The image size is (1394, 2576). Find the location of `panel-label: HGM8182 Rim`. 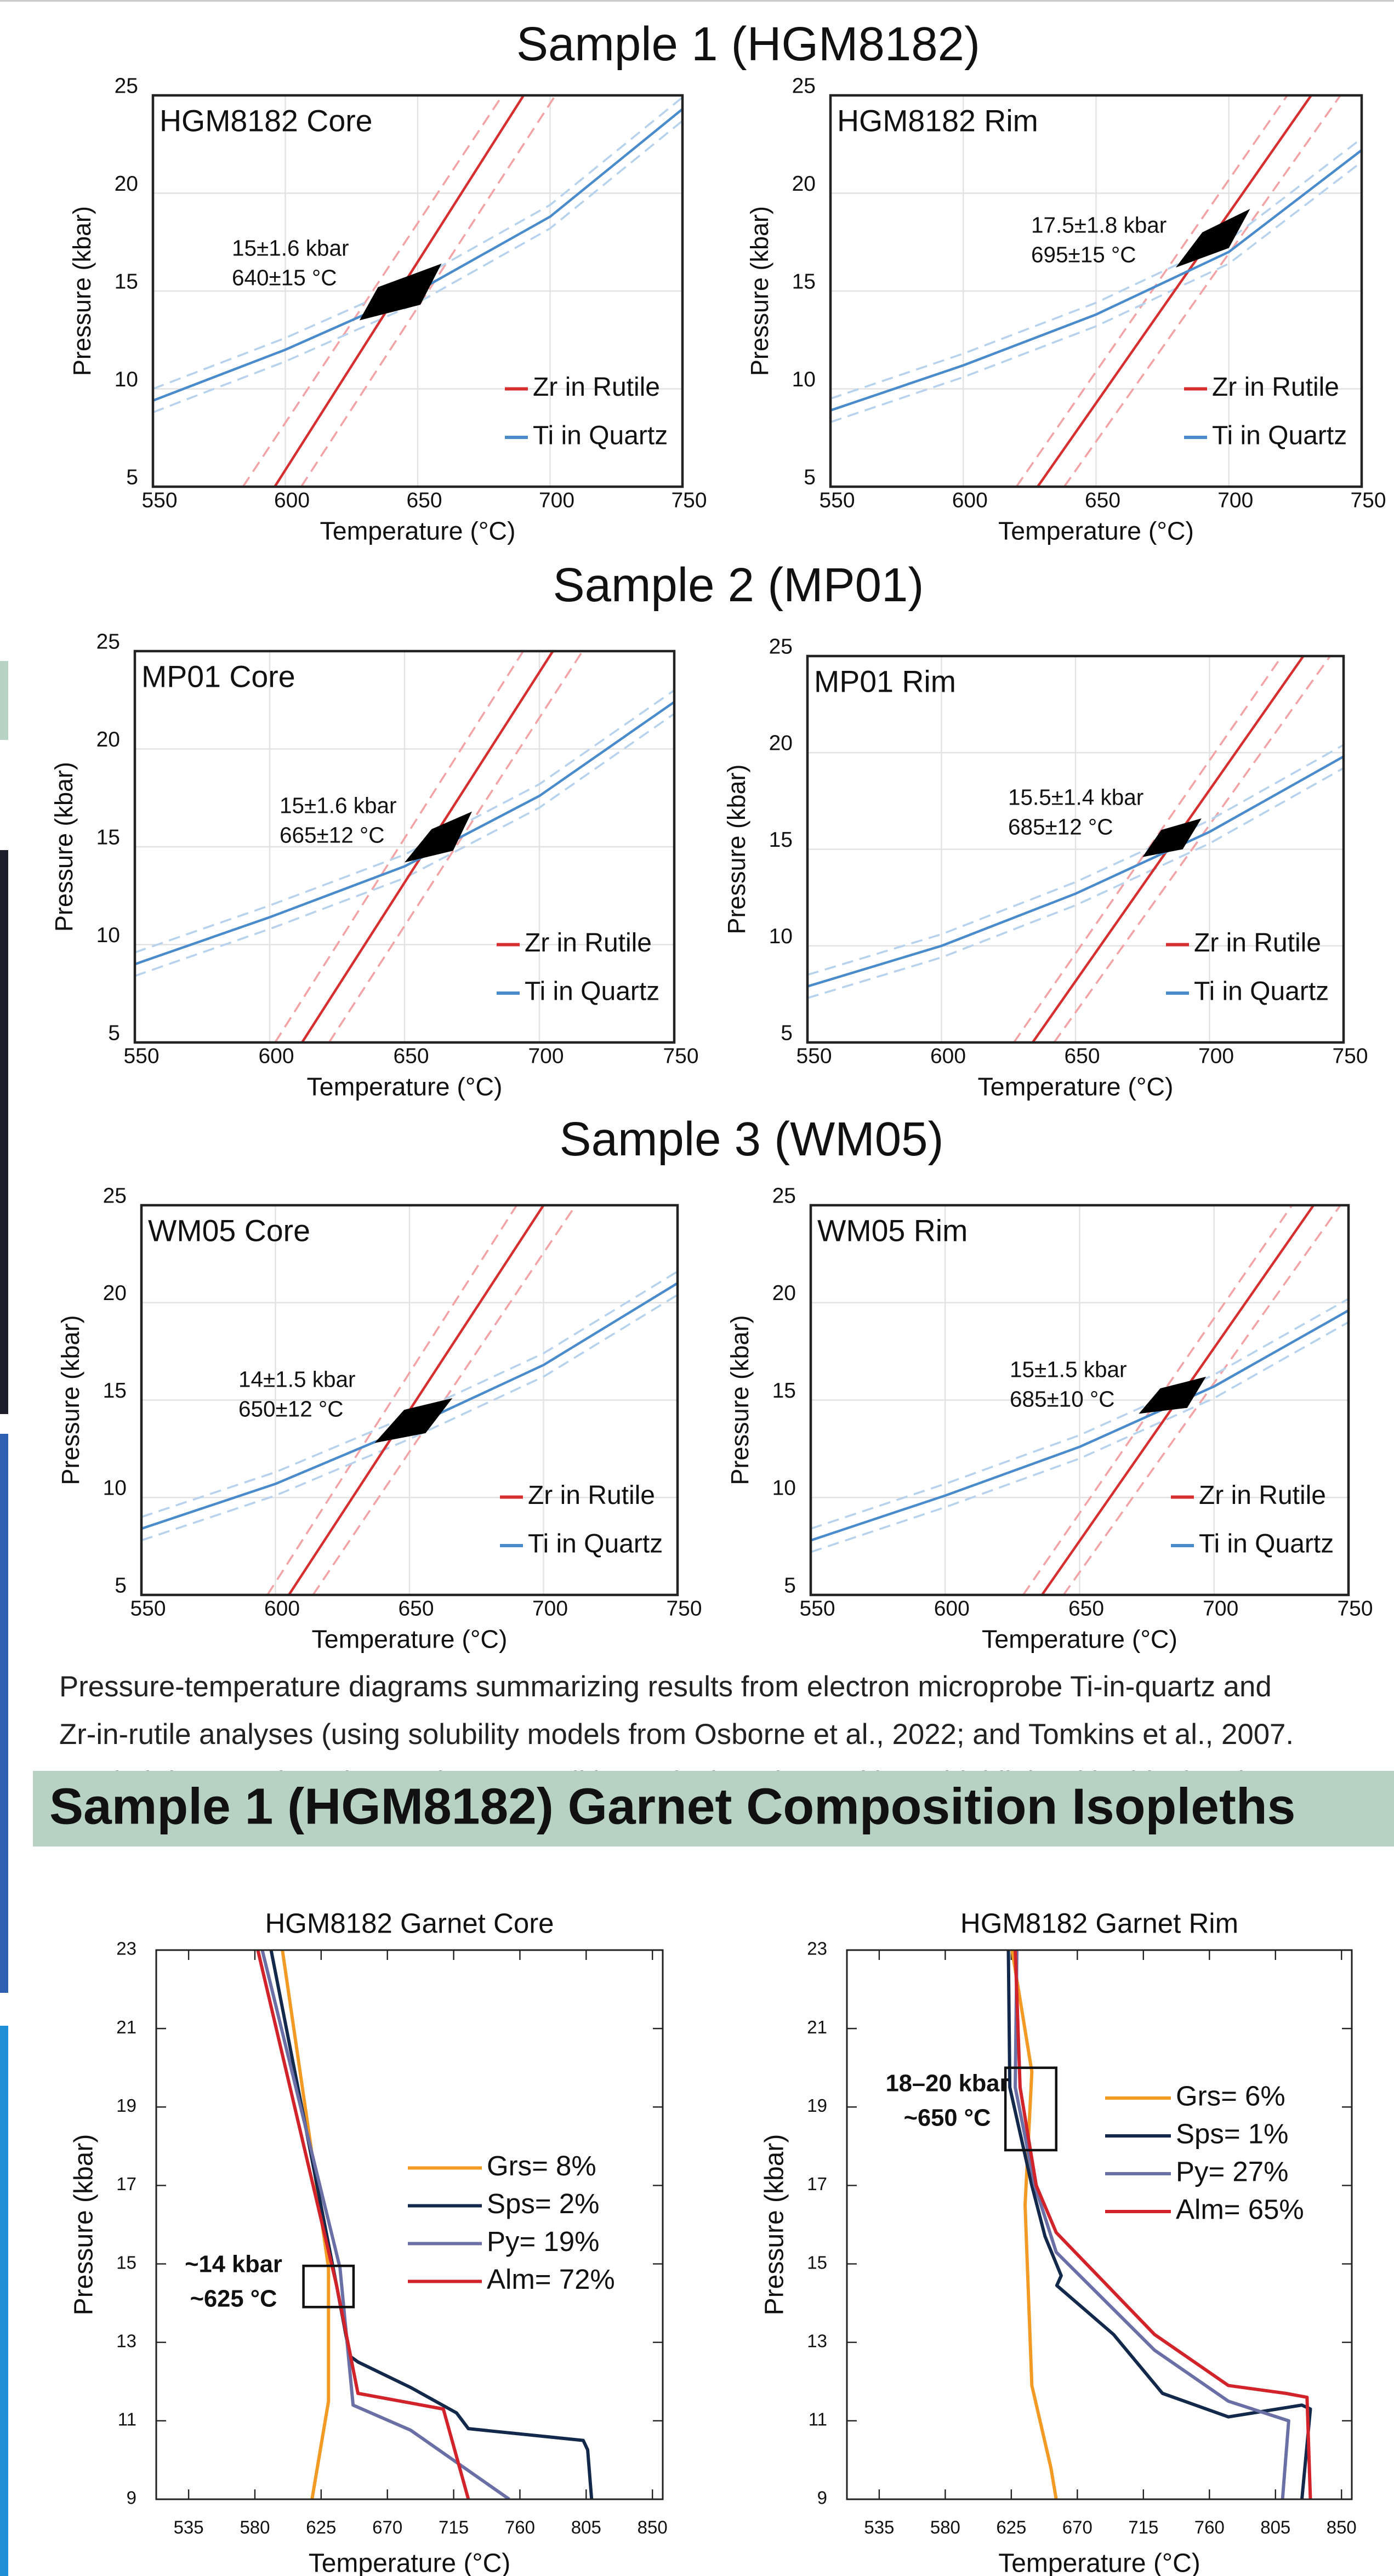

panel-label: HGM8182 Rim is located at coordinates (938, 121).